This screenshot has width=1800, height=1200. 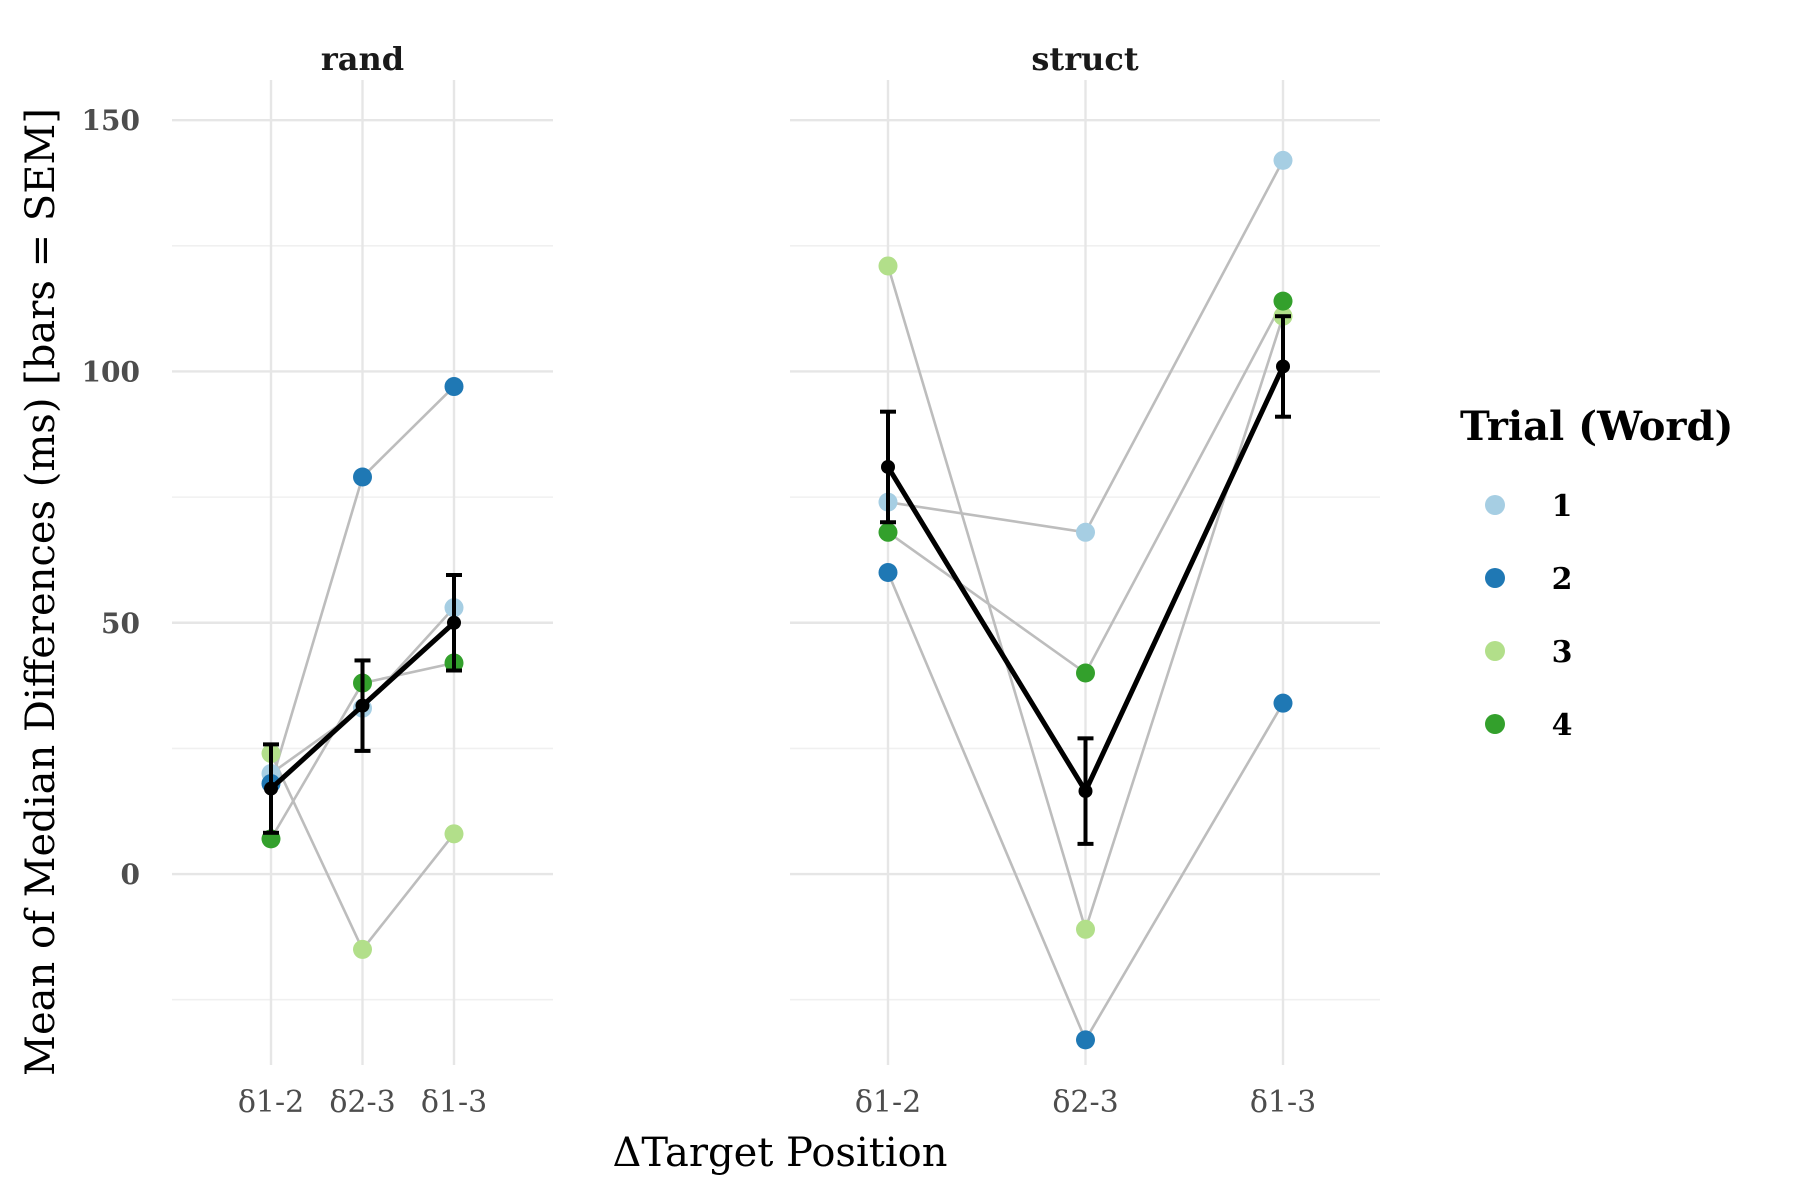 I want to click on y-tick-label: 100, so click(x=111, y=371).